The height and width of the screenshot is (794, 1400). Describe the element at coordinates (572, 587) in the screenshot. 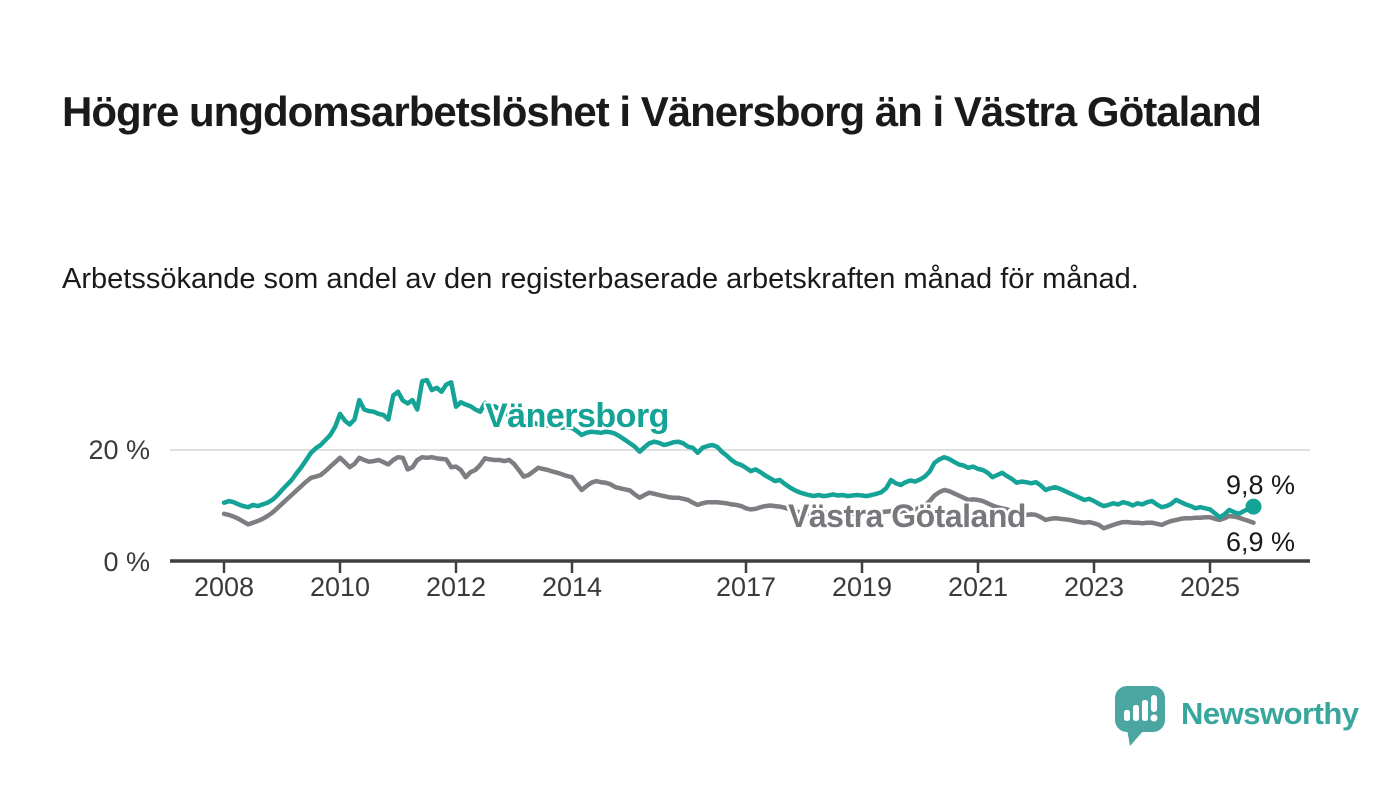

I see `x-tick-label: 2014` at that location.